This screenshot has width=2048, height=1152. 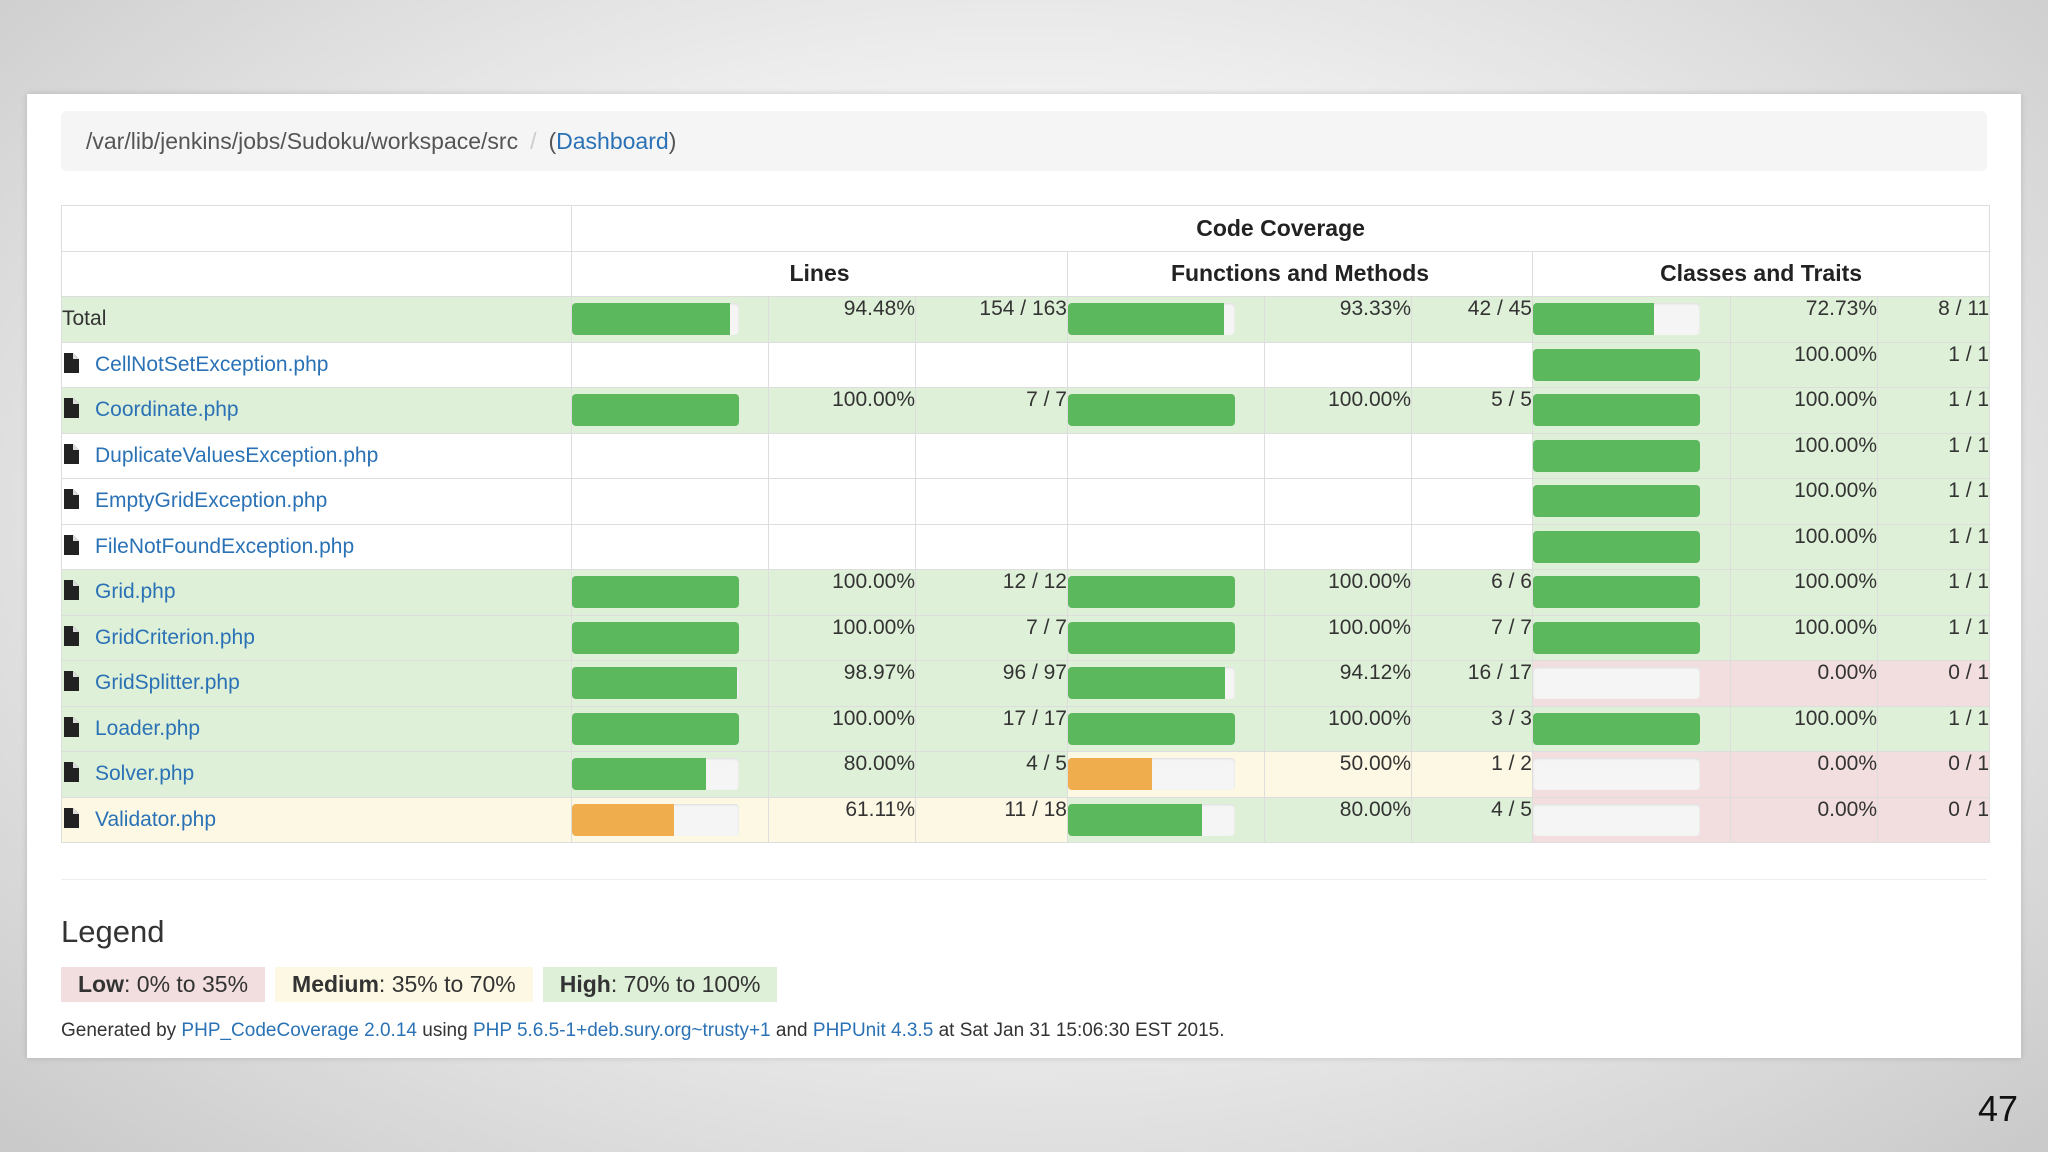 I want to click on file-name-cell: Loader.php, so click(x=316, y=728).